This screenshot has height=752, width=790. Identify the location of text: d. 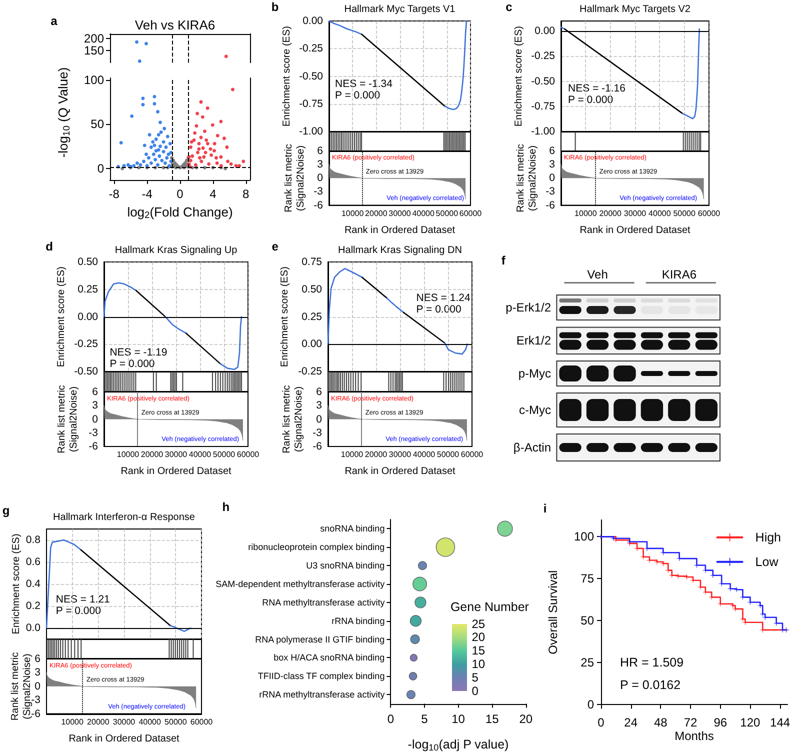
(49, 247).